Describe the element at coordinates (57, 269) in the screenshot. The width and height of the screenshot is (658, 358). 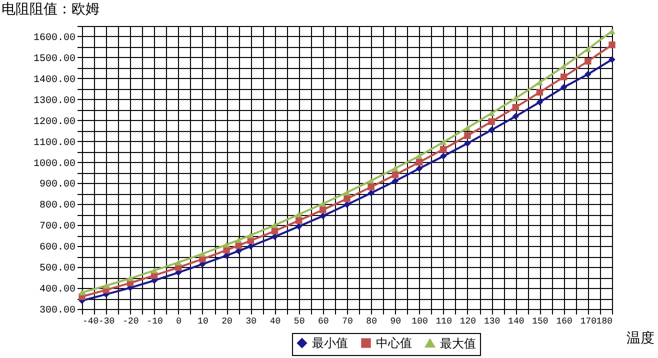
I see `y-tick-label: 500.00` at that location.